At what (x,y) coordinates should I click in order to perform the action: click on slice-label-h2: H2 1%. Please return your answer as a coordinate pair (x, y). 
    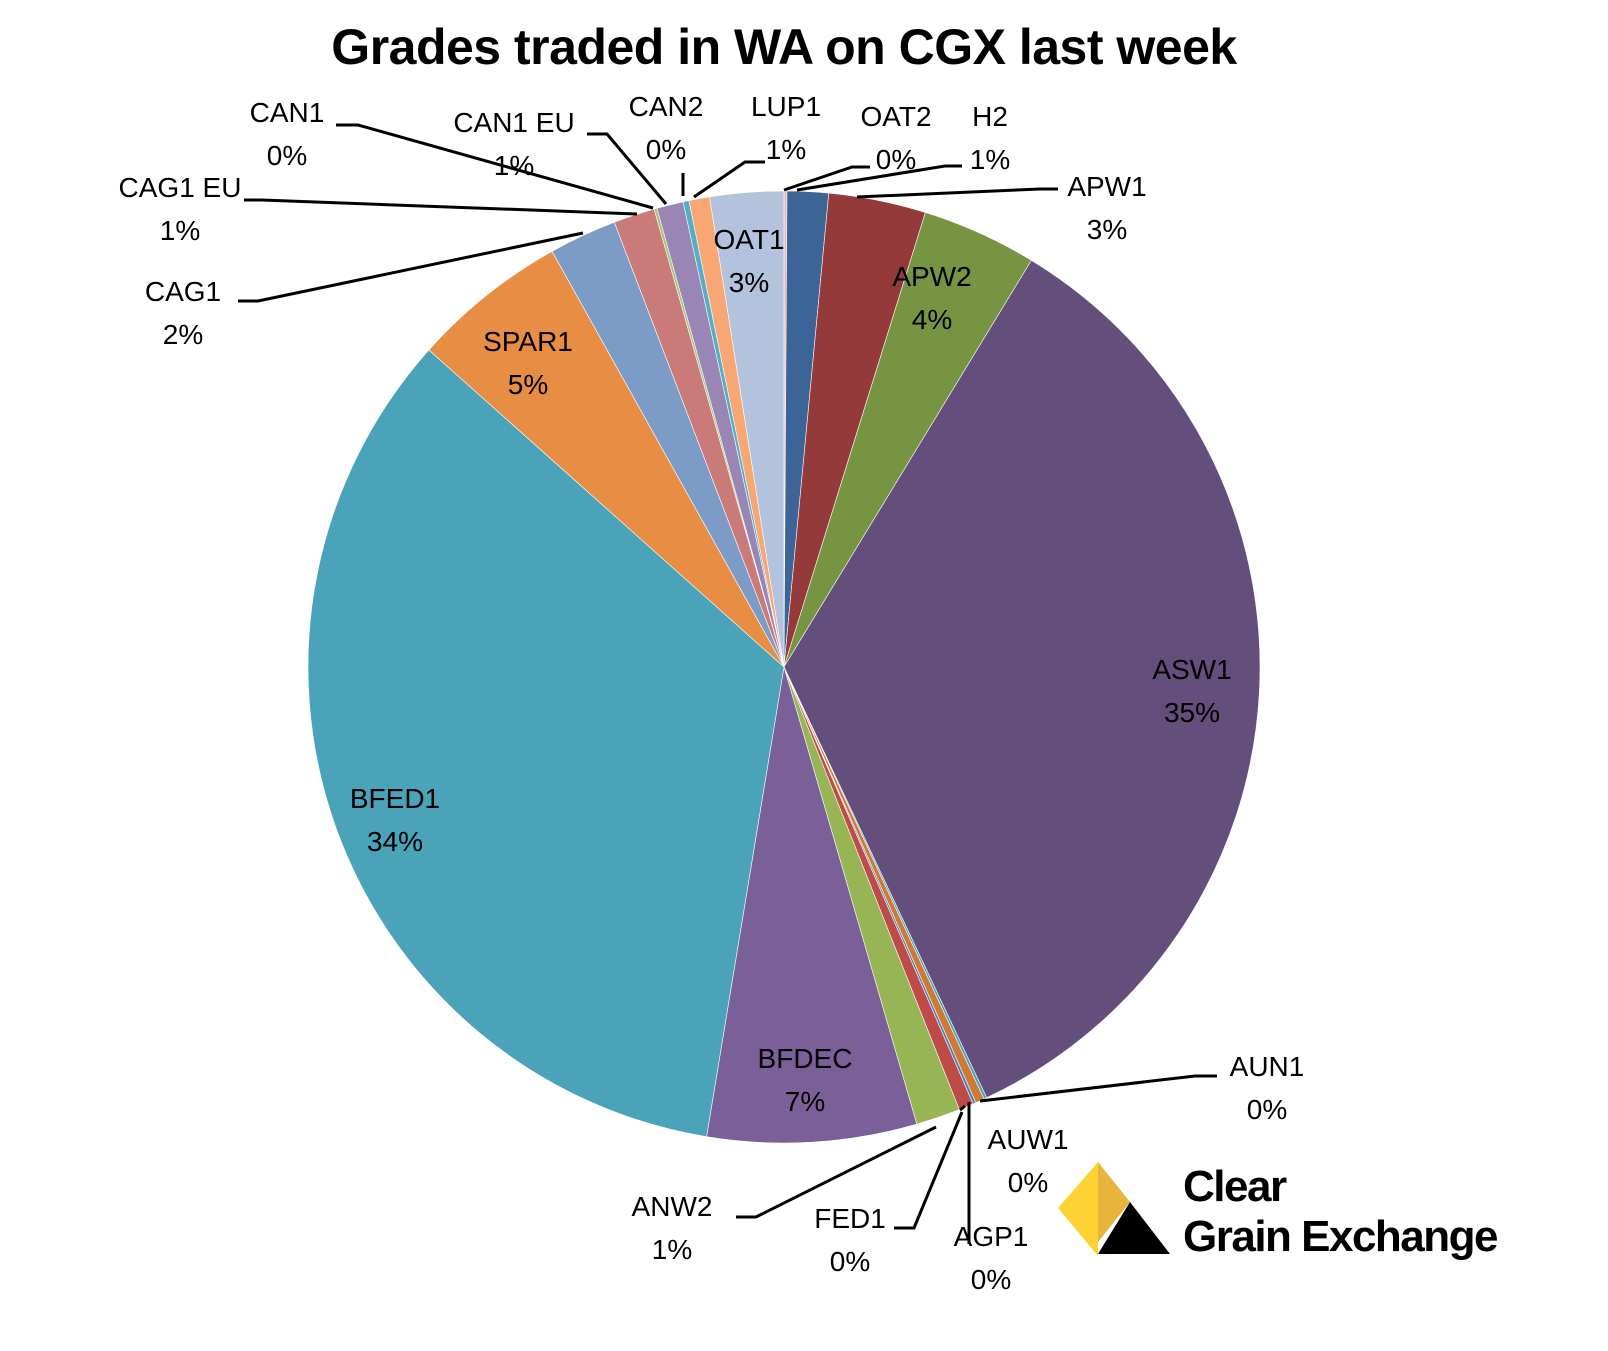
    Looking at the image, I should click on (990, 138).